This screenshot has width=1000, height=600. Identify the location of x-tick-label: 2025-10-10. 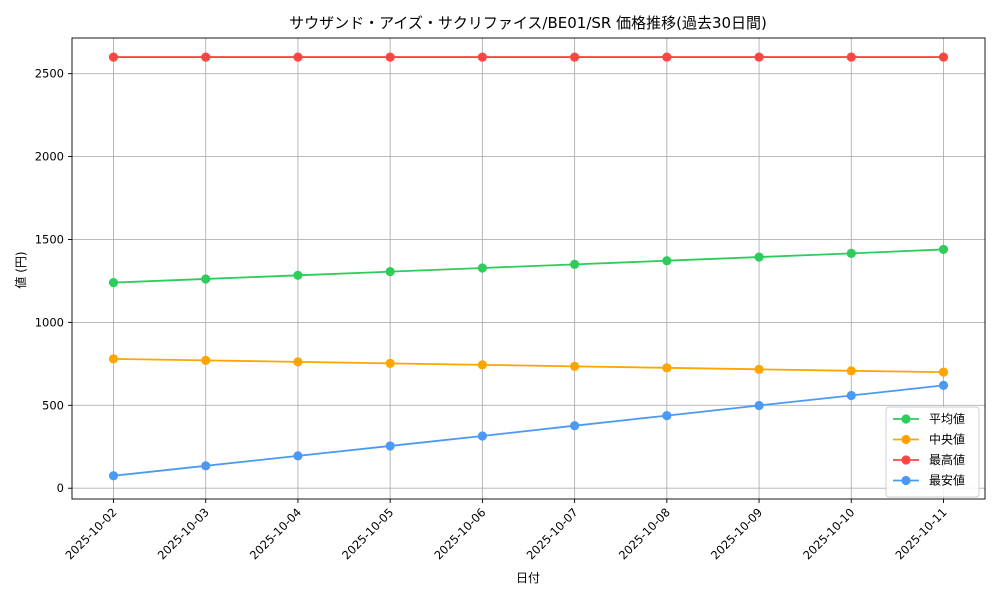
(828, 533).